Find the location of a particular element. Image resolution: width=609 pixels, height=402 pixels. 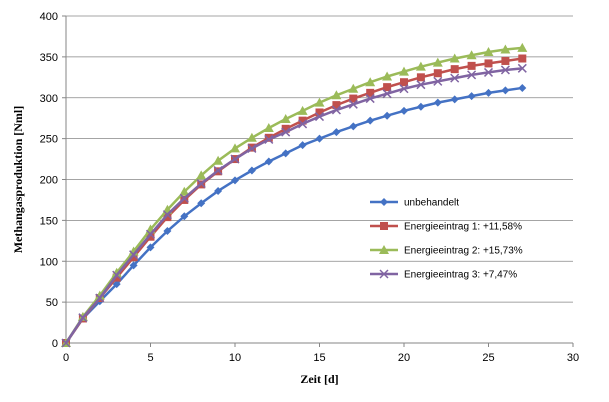

legend-item: Energieeintrag 1: +11,58% is located at coordinates (446, 227).